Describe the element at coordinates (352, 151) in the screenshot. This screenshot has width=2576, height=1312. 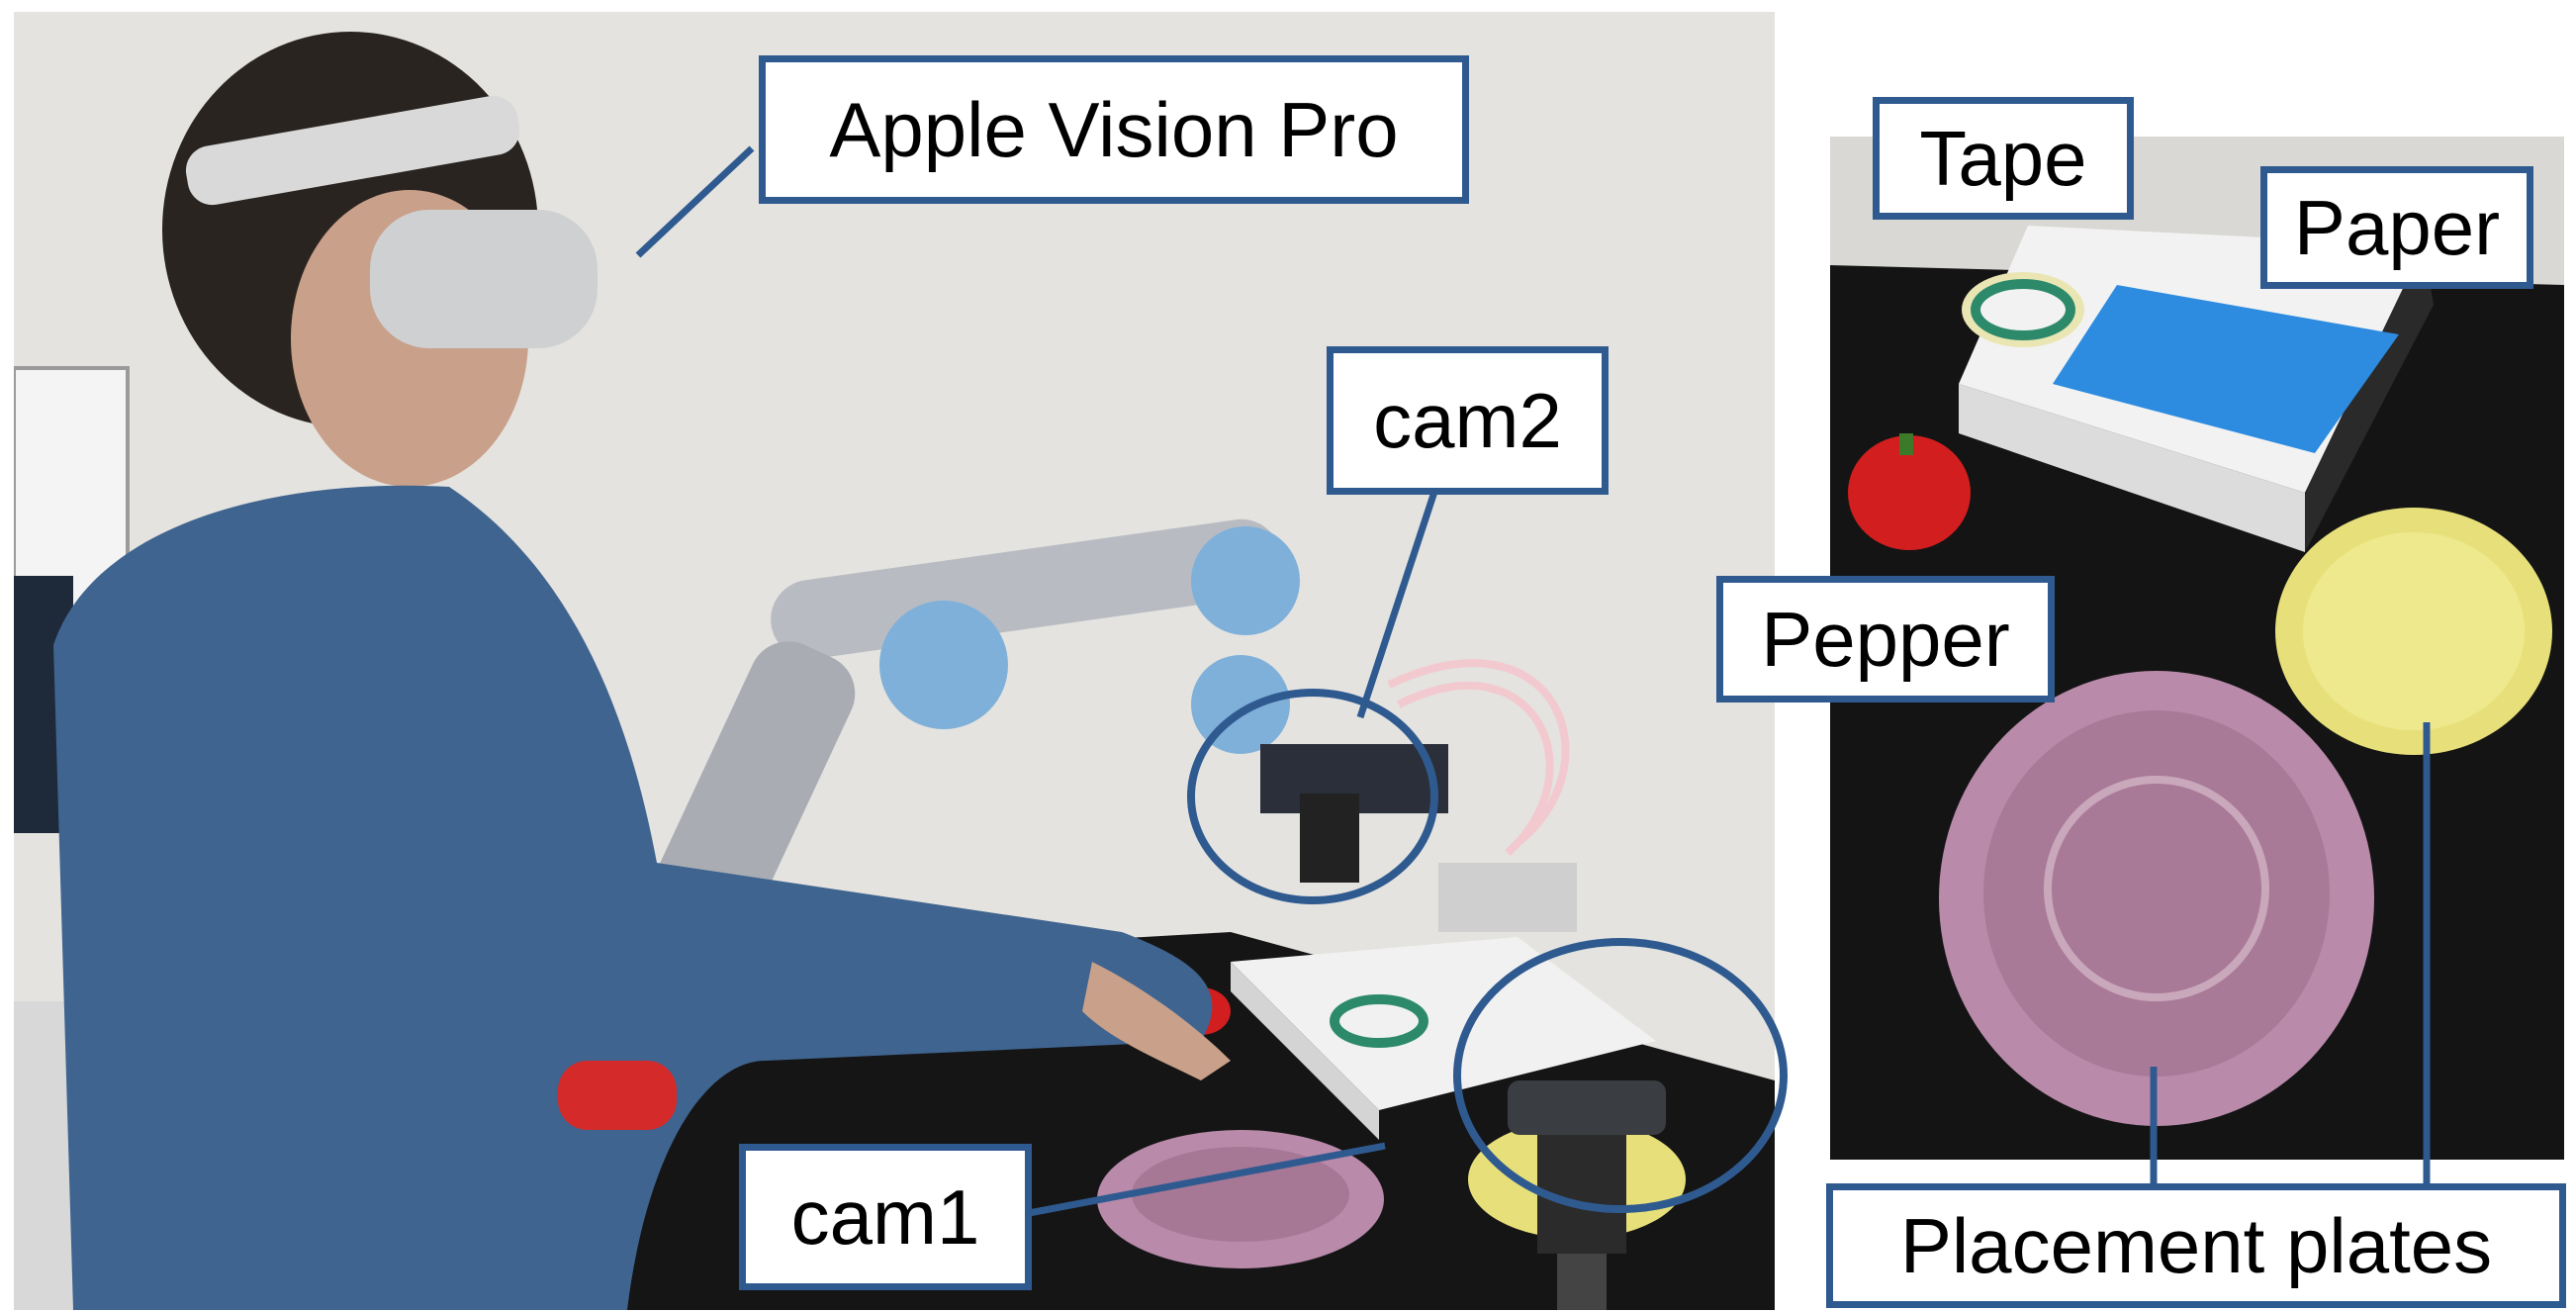
I see `headset-strap` at that location.